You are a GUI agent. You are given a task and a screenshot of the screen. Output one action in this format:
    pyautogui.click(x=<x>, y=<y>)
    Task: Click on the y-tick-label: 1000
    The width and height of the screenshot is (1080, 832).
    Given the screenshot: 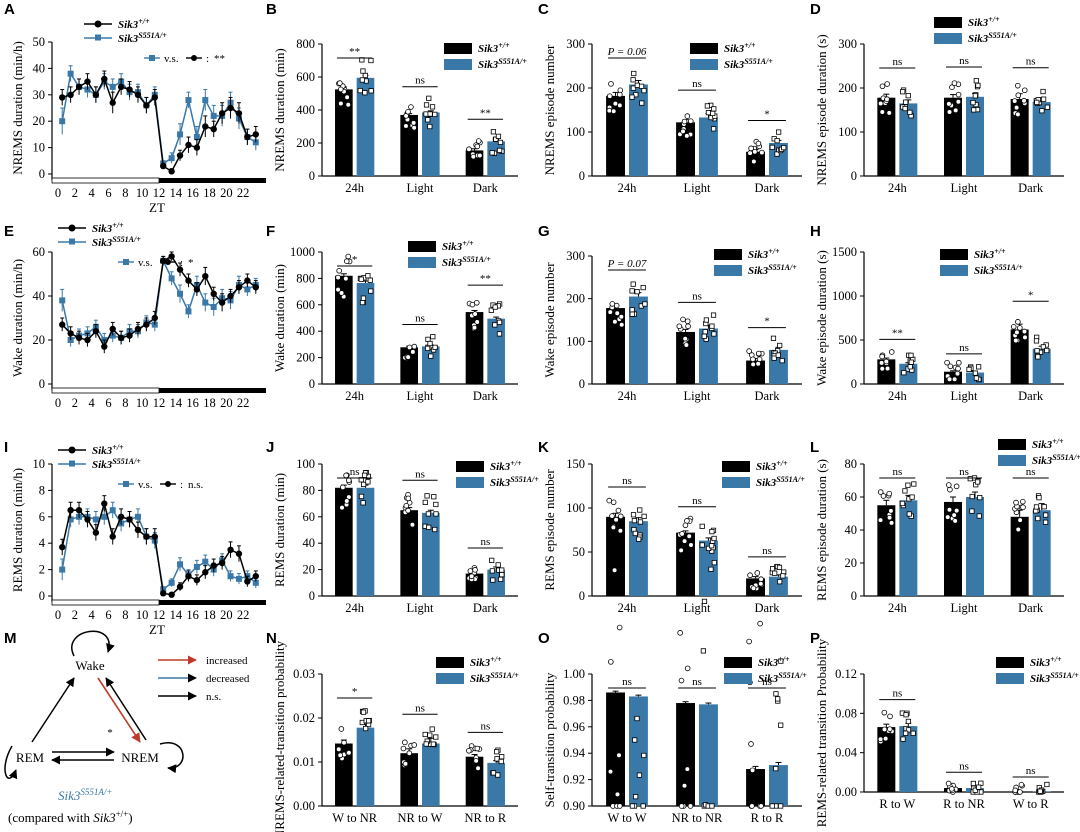 What is the action you would take?
    pyautogui.click(x=302, y=252)
    